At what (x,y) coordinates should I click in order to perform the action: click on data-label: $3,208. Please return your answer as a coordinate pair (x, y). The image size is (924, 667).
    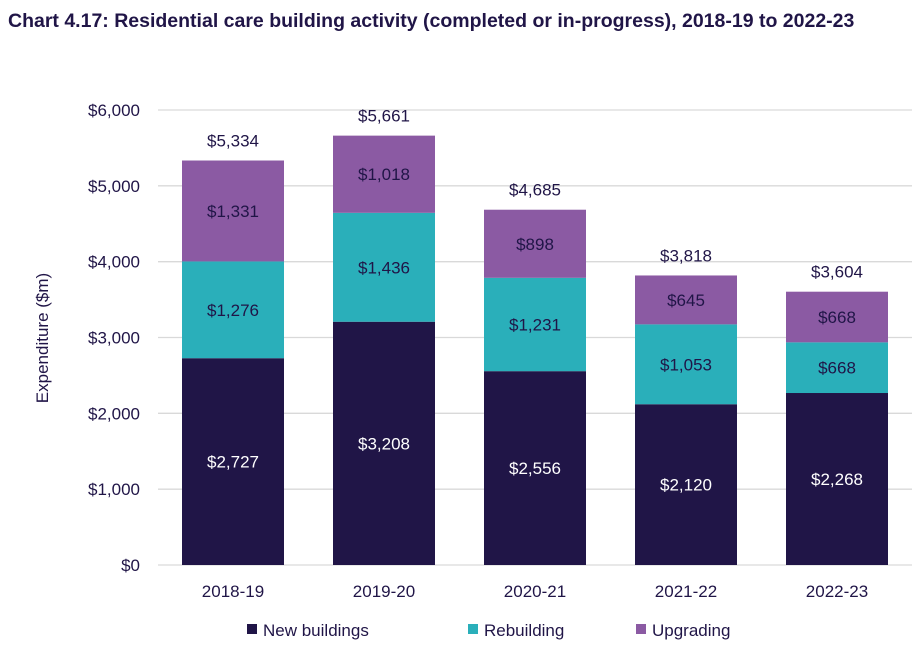
    Looking at the image, I should click on (384, 443).